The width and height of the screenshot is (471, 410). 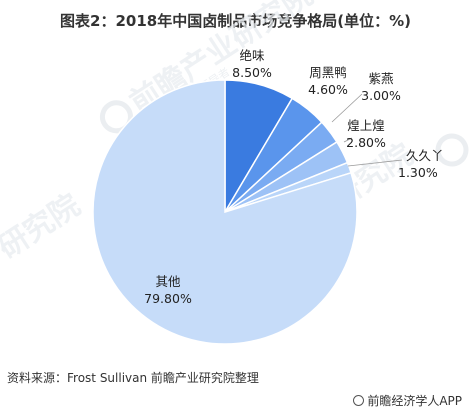 What do you see at coordinates (366, 142) in the screenshot?
I see `slice-value-label: 2.80%` at bounding box center [366, 142].